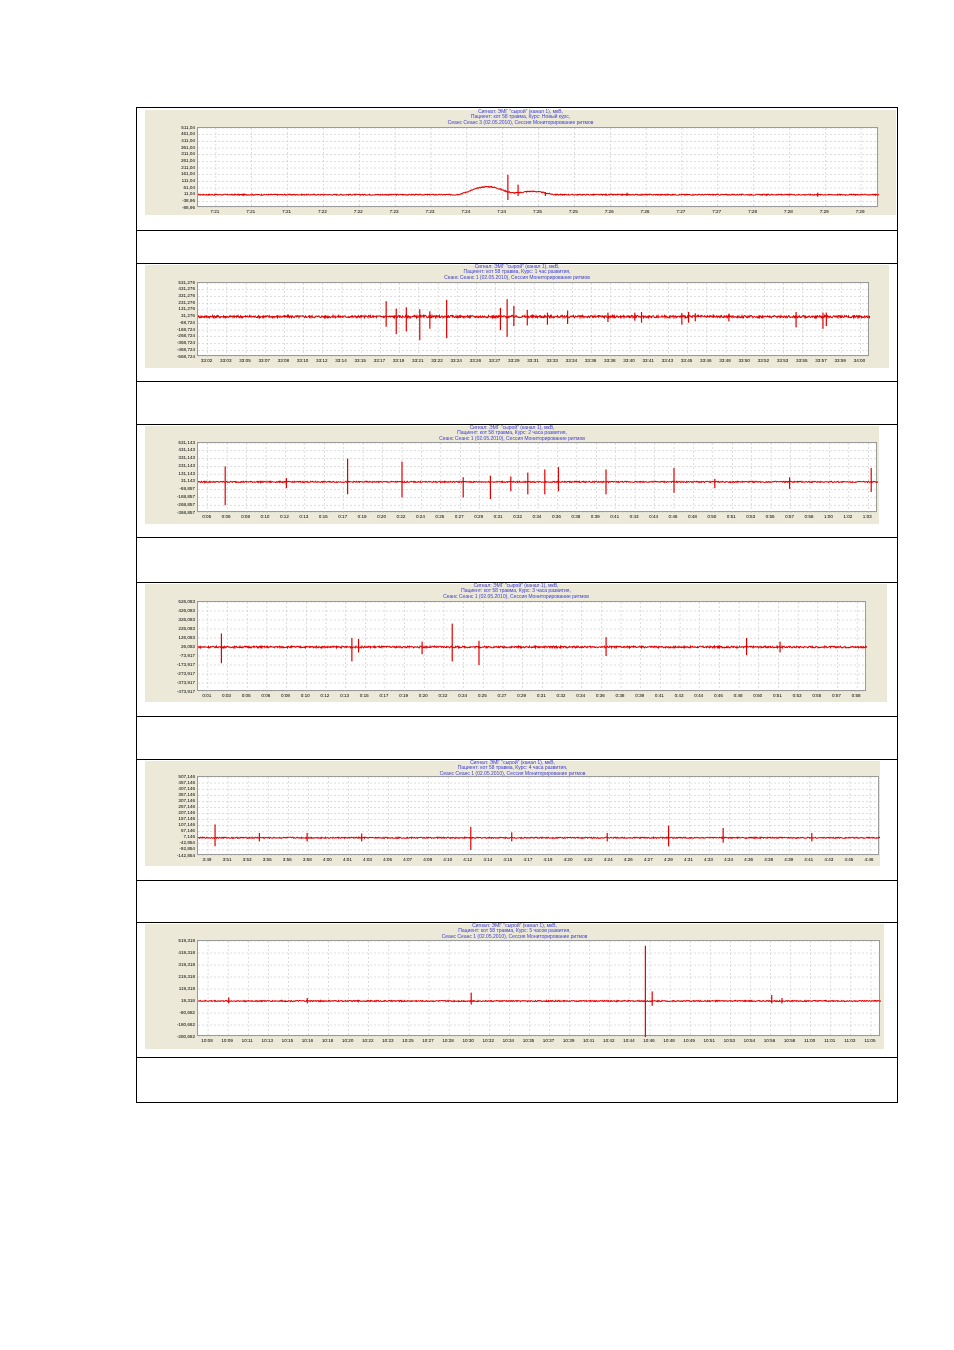 Image resolution: width=954 pixels, height=1350 pixels. What do you see at coordinates (186, 976) in the screenshot?
I see `y-tick-label: 219,318` at bounding box center [186, 976].